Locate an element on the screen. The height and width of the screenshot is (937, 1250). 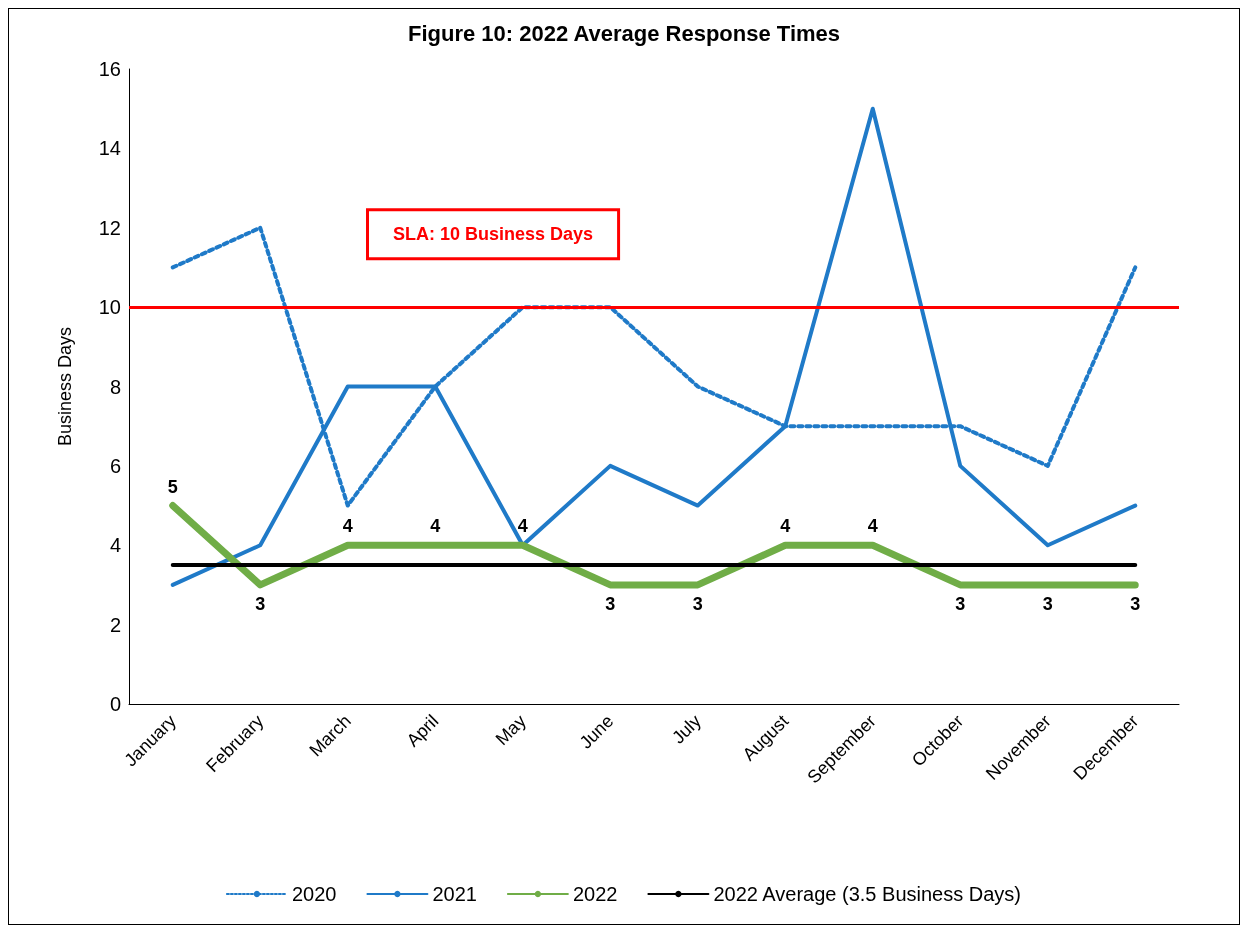
y-tick-label: 0 is located at coordinates (115, 704).